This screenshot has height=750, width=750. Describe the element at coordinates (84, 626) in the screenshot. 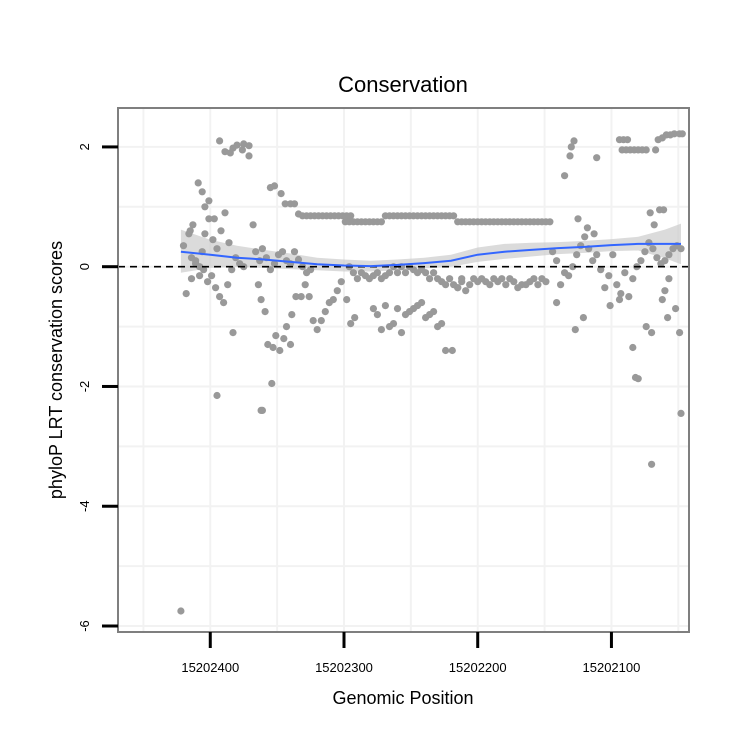

I see `y-tick-label: -6` at that location.